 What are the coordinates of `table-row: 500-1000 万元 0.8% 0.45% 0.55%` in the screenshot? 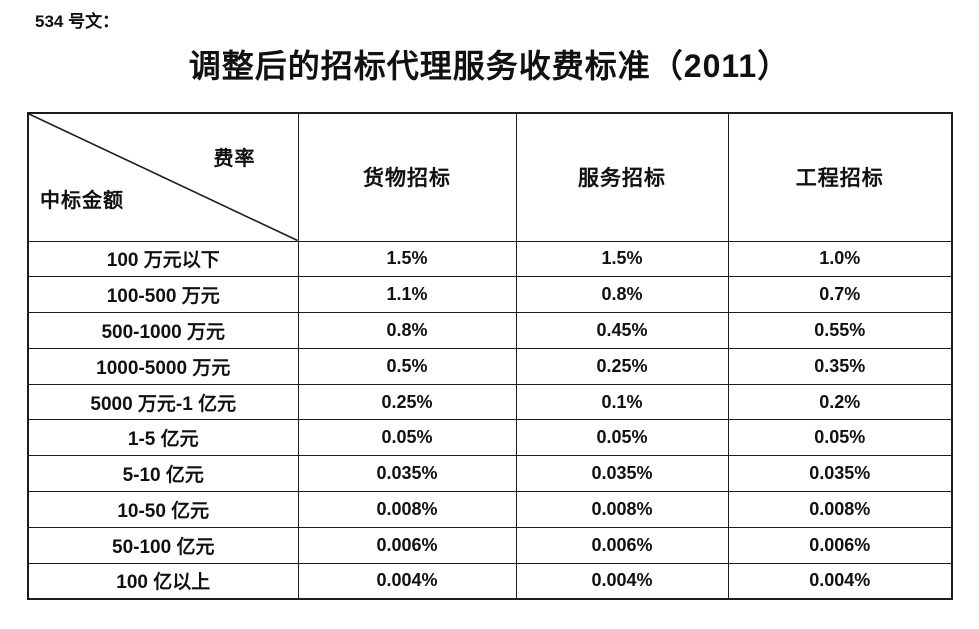 It's located at (490, 330).